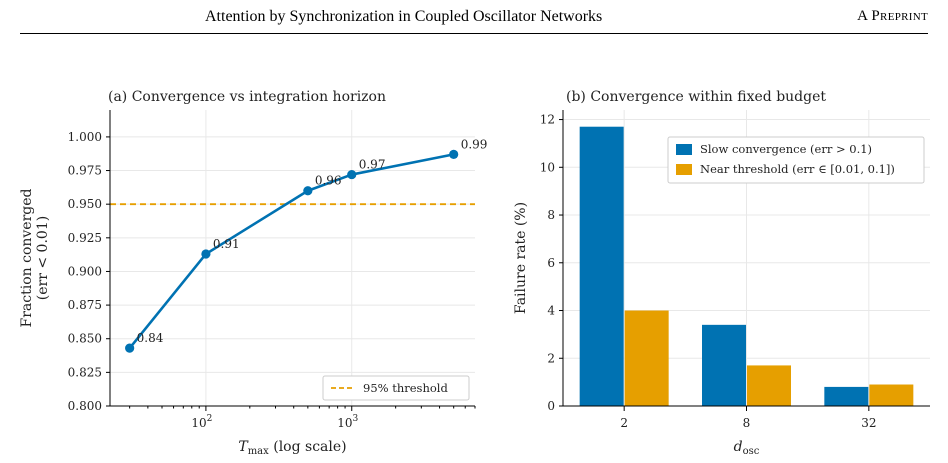  I want to click on chart-a-y-tick-label: 0.975, so click(85, 171).